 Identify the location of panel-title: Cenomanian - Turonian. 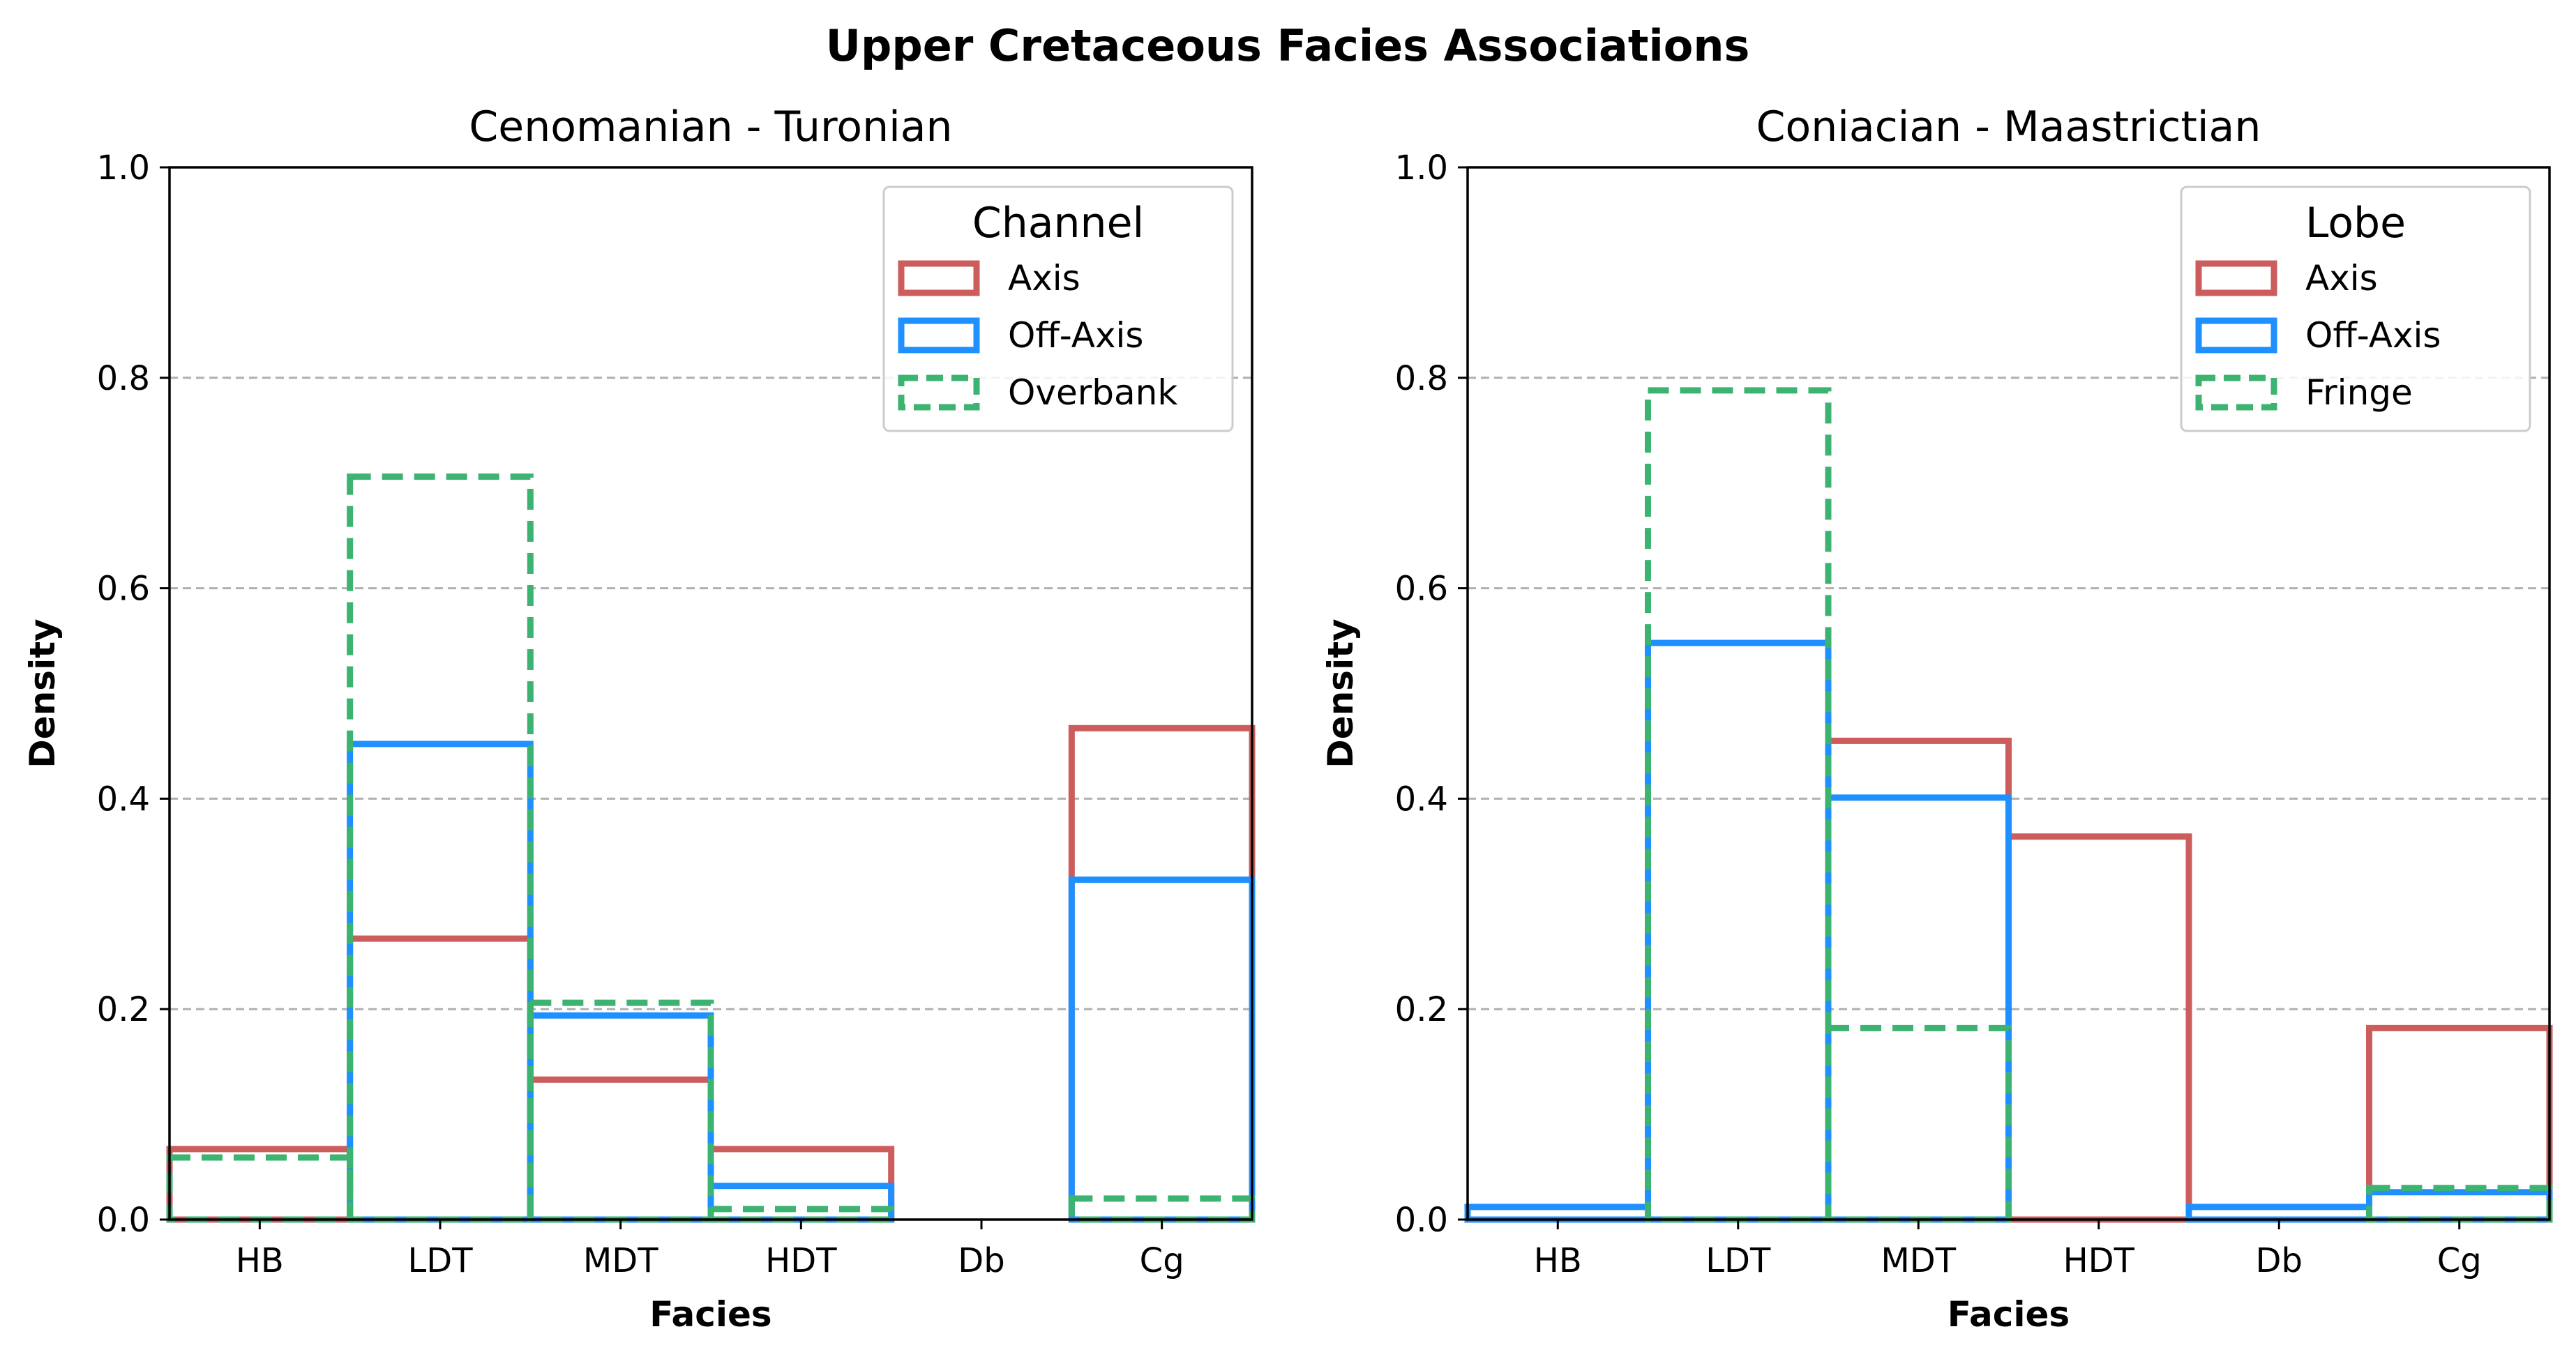
(710, 127).